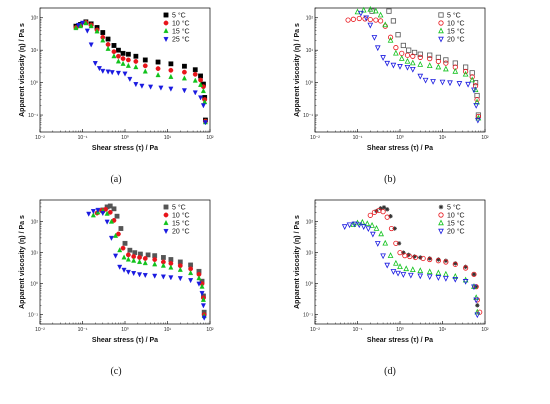 This screenshot has width=550, height=404. What do you see at coordinates (390, 371) in the screenshot?
I see `panel-label: (d)` at bounding box center [390, 371].